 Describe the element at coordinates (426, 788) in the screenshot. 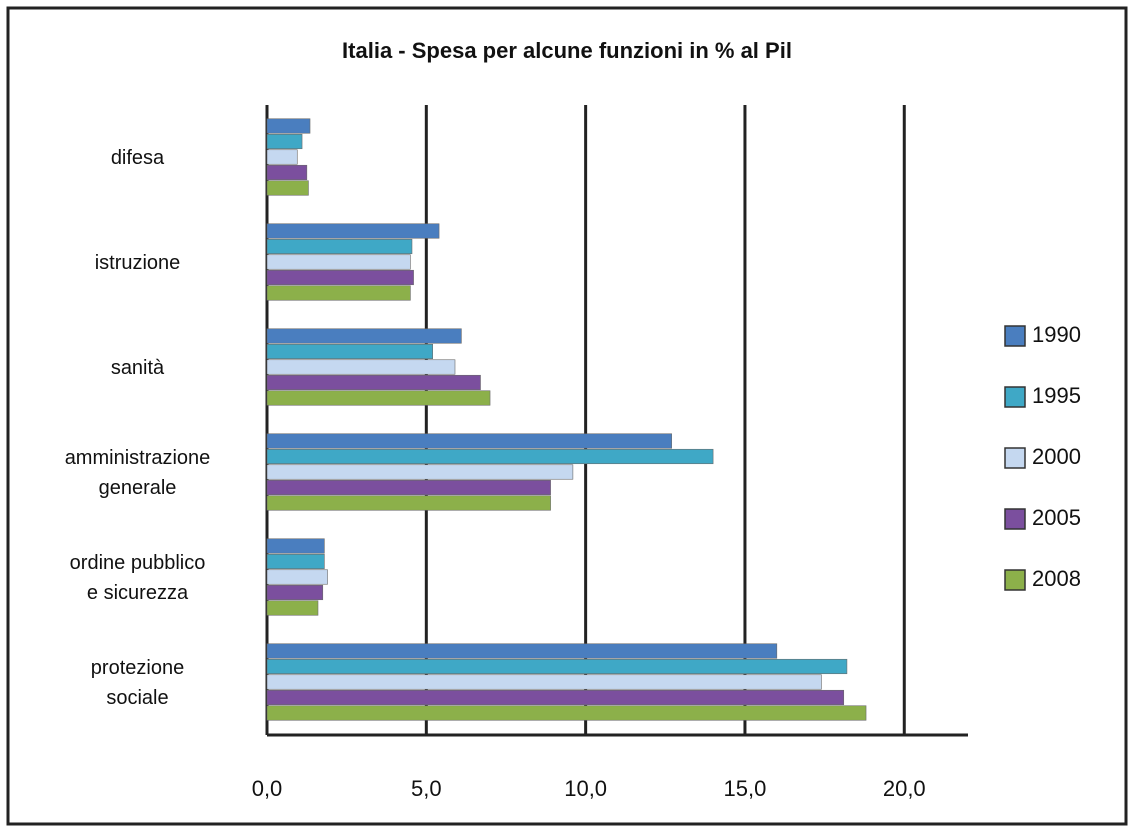

I see `x-tick-label: 5,0` at that location.